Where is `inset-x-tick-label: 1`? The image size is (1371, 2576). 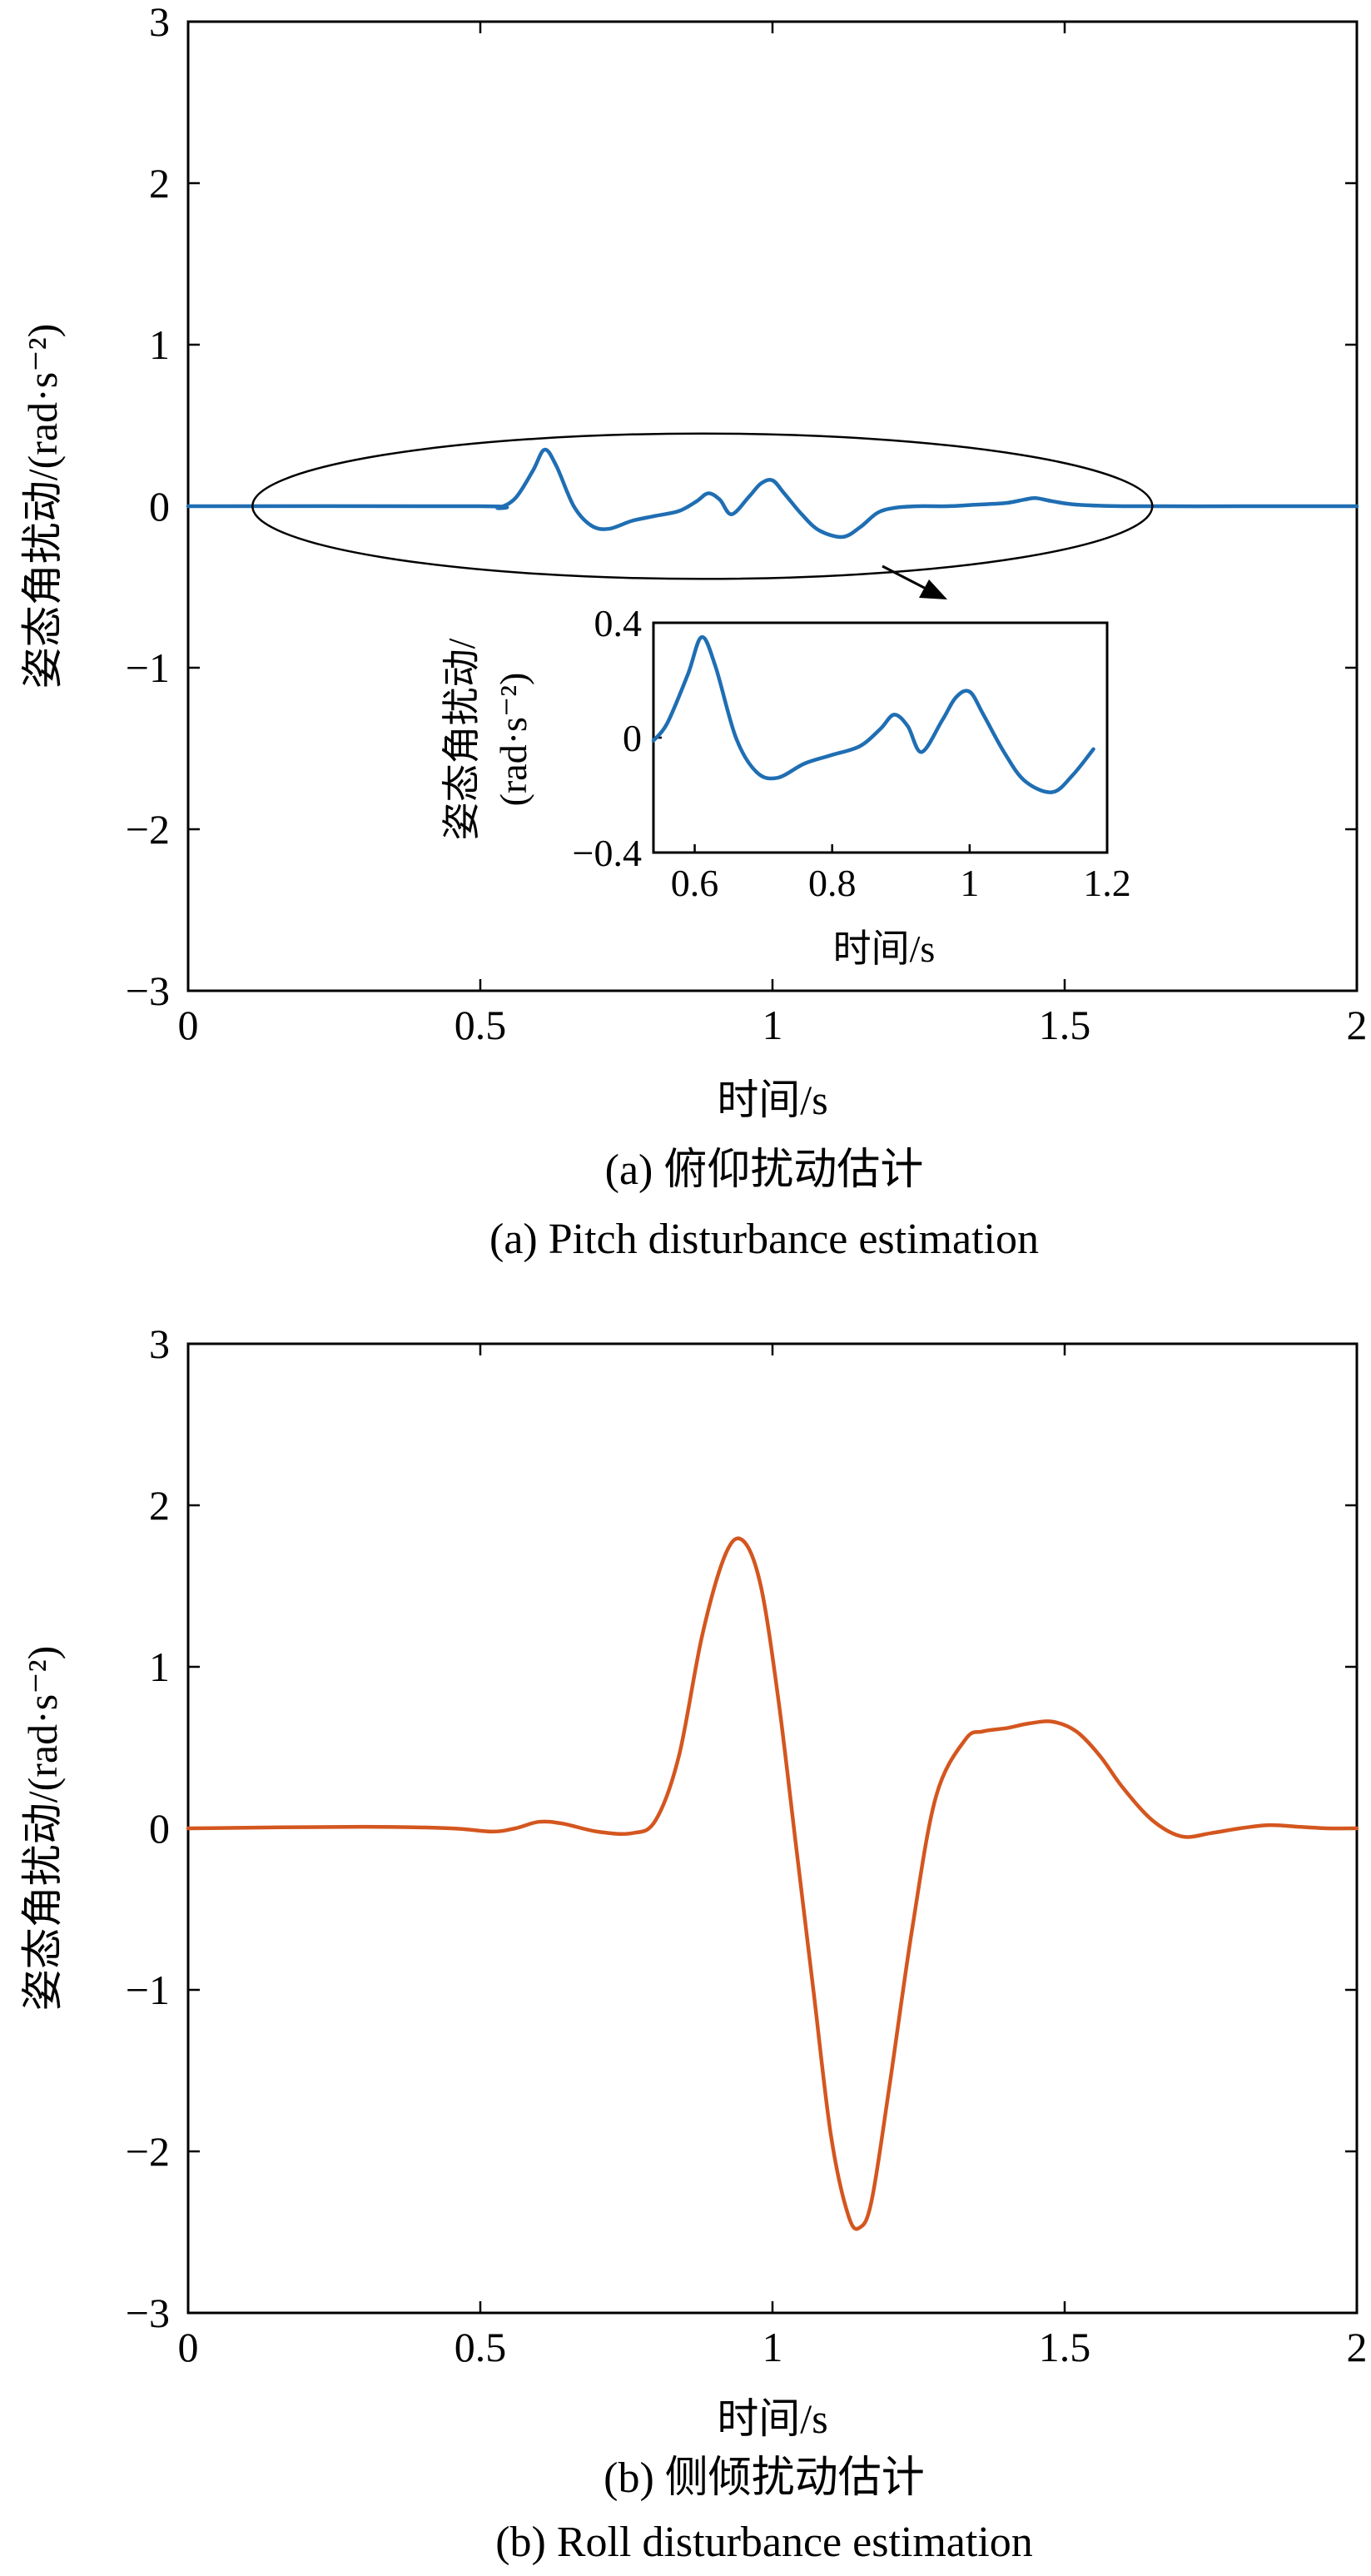 inset-x-tick-label: 1 is located at coordinates (970, 883).